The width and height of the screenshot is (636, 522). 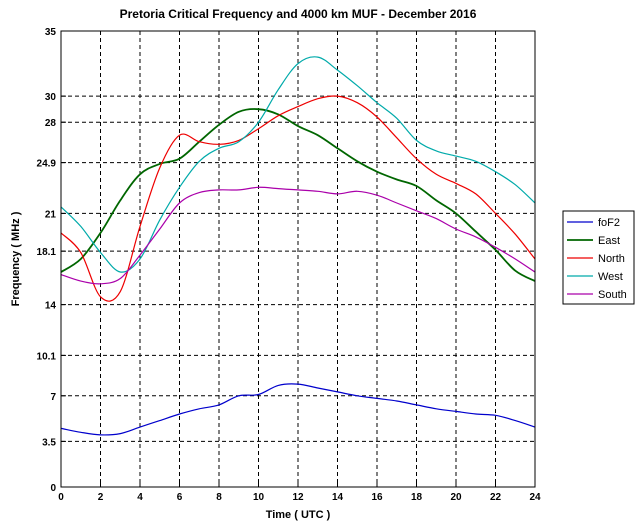 What do you see at coordinates (140, 497) in the screenshot?
I see `x-tick-label: 4` at bounding box center [140, 497].